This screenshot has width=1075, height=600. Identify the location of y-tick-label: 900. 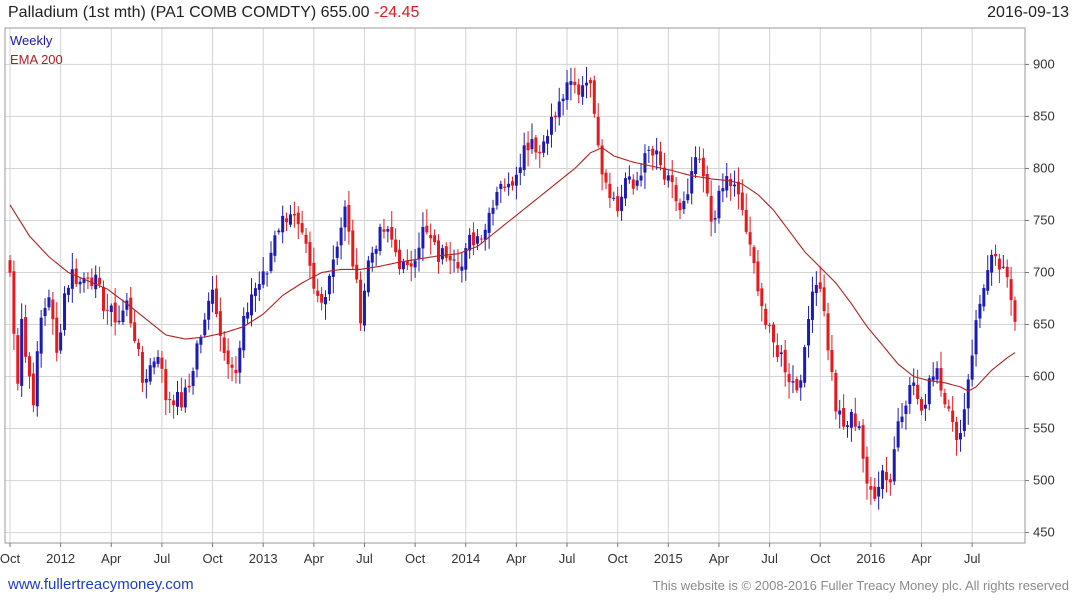
(1044, 63).